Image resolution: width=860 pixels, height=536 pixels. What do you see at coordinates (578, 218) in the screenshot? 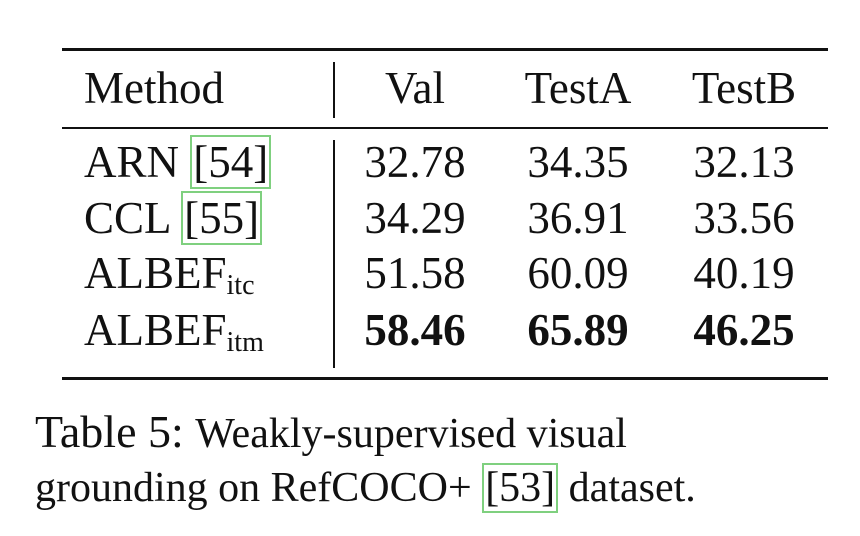
I see `value-cell: 36.91` at bounding box center [578, 218].